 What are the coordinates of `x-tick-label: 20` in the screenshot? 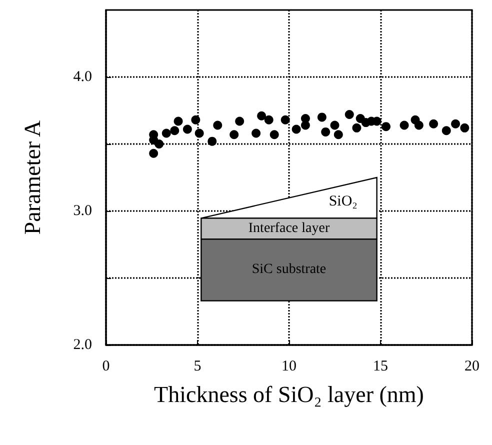 It's located at (472, 366).